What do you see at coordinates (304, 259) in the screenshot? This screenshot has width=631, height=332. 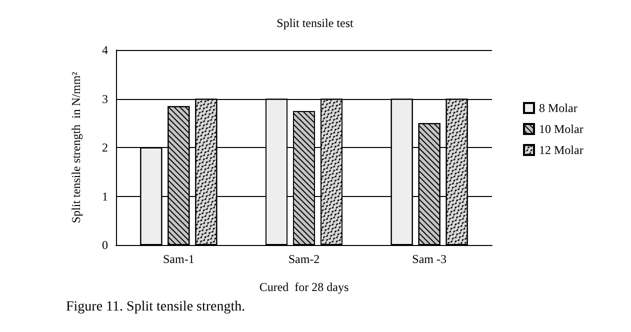 I see `x-tick-label: Sam-2` at bounding box center [304, 259].